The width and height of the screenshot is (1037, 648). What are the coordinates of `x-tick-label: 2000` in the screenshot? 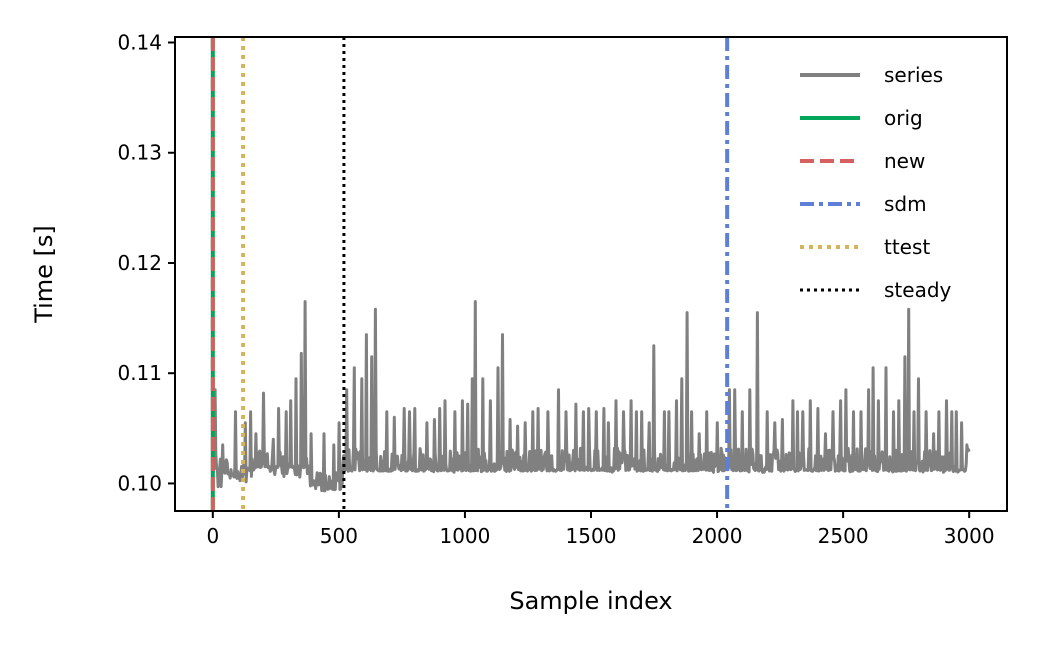 It's located at (717, 536).